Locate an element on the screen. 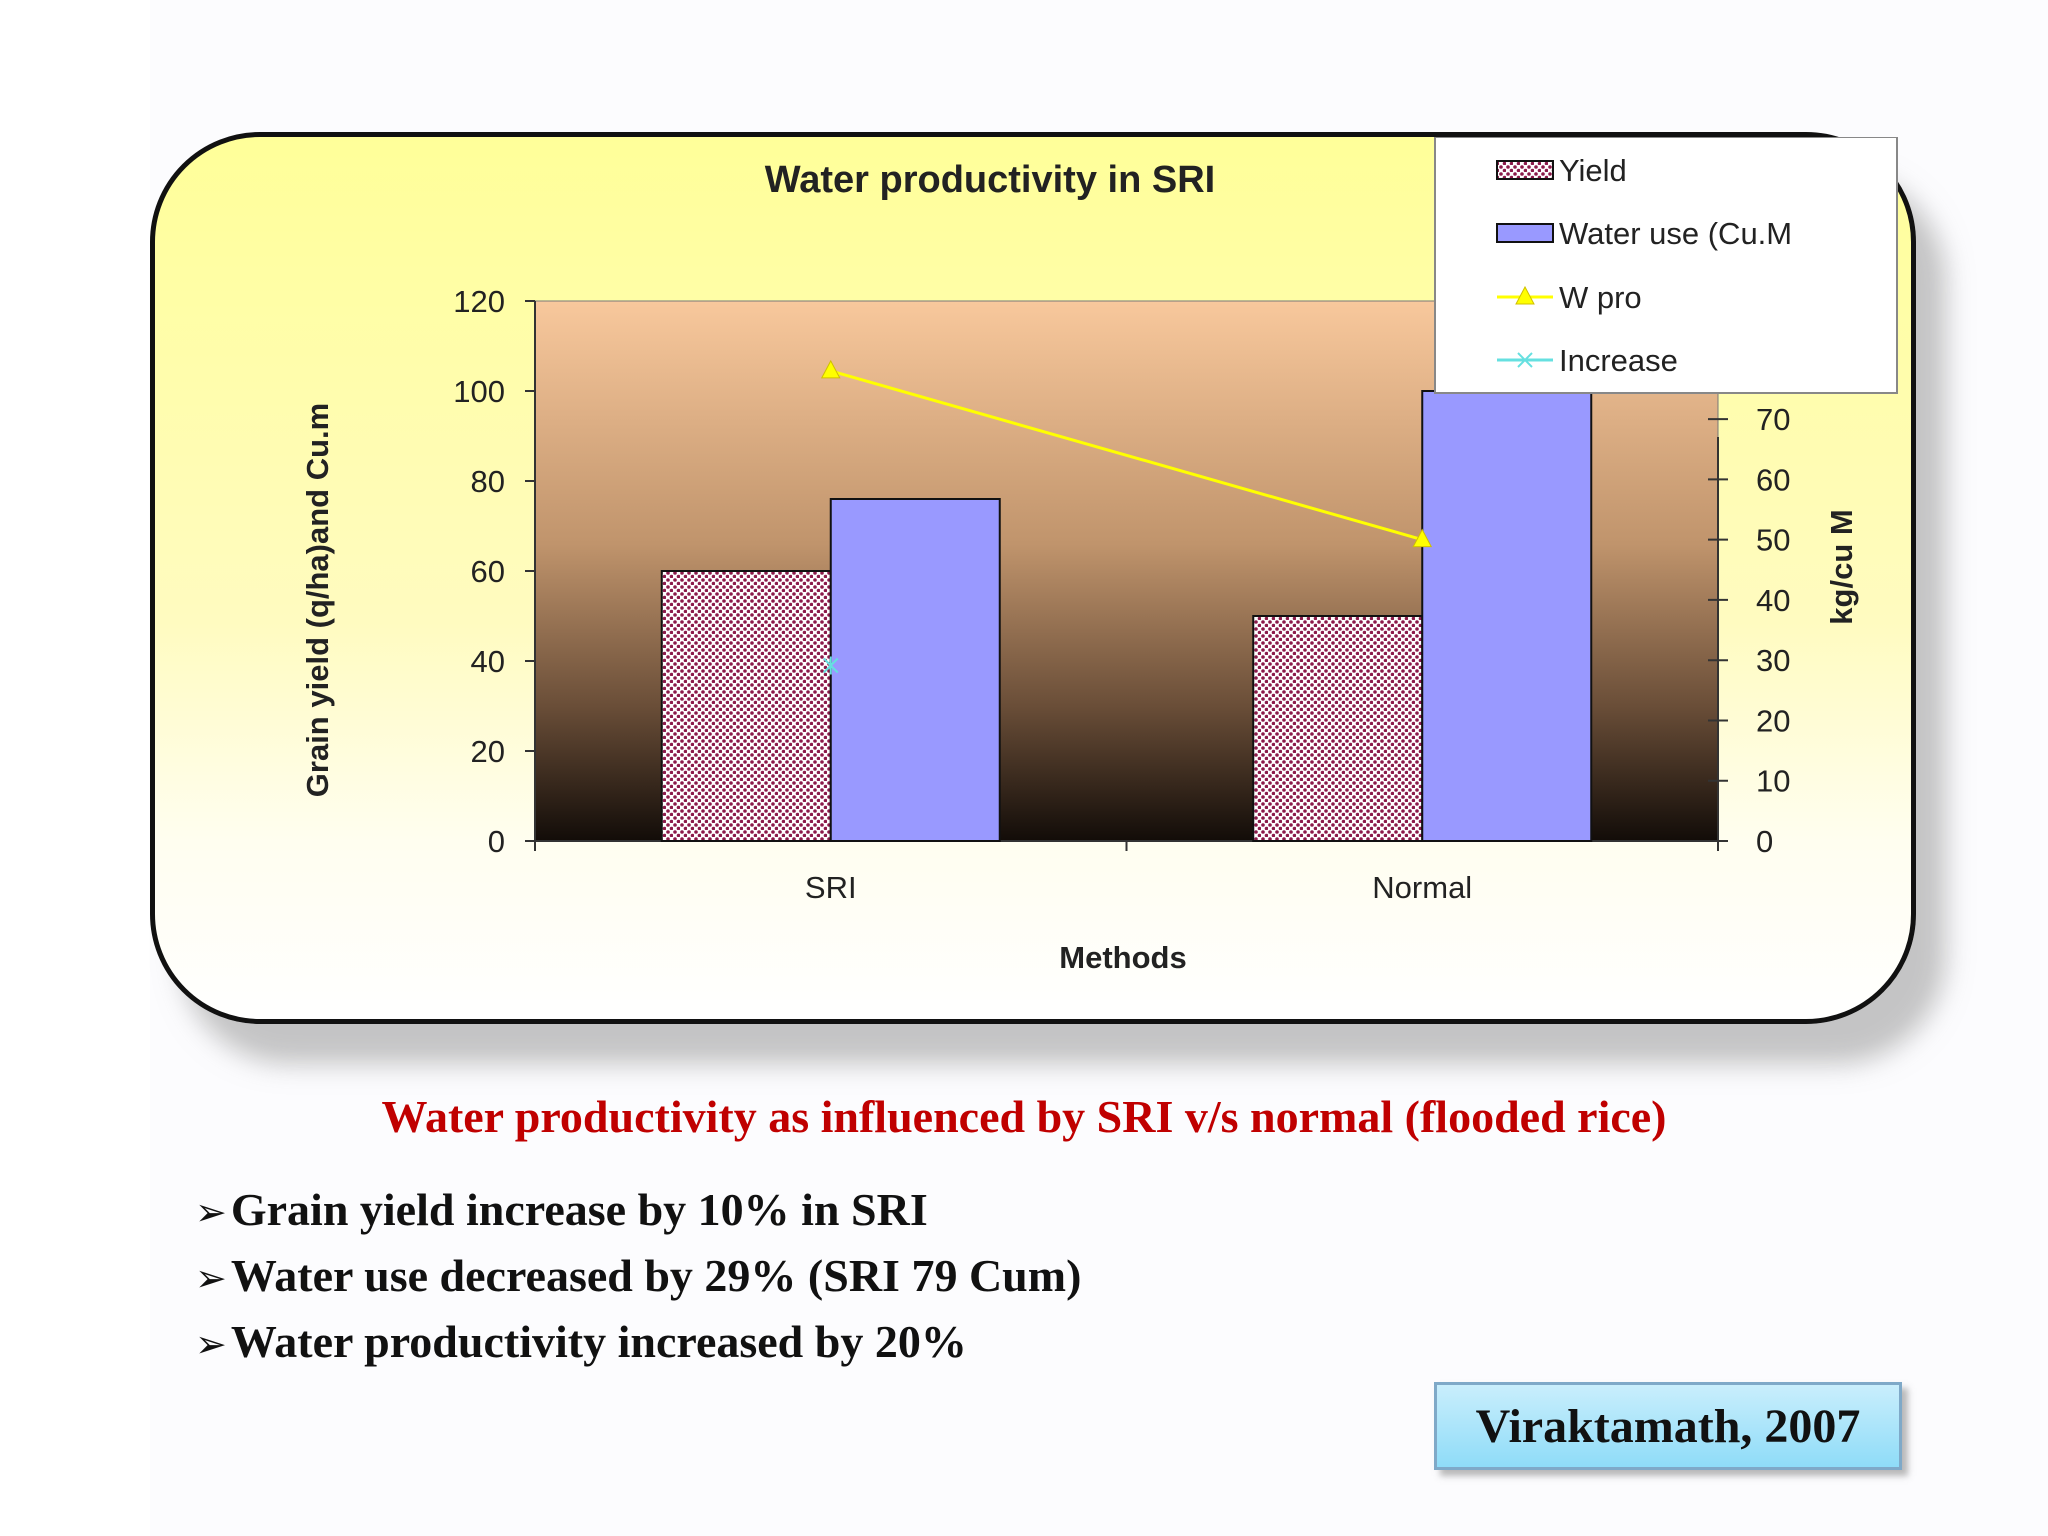  x-tick-label: SRI is located at coordinates (831, 887).